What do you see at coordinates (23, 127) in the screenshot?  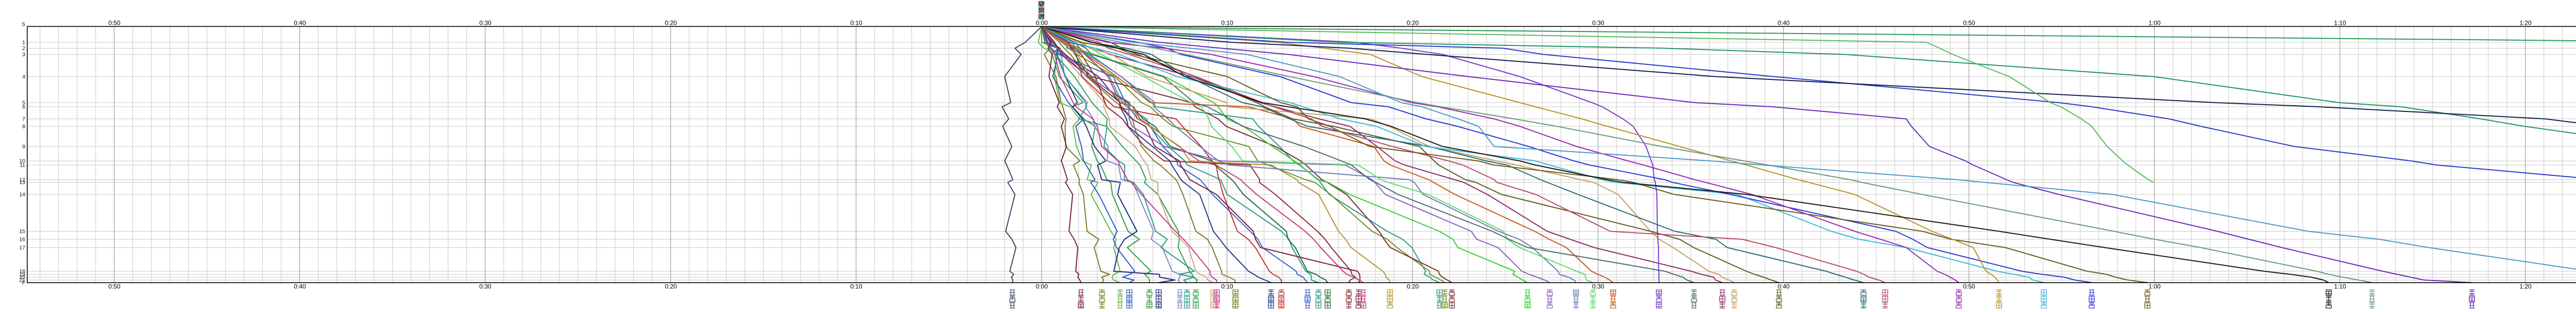 I see `svg-text: 8` at bounding box center [23, 127].